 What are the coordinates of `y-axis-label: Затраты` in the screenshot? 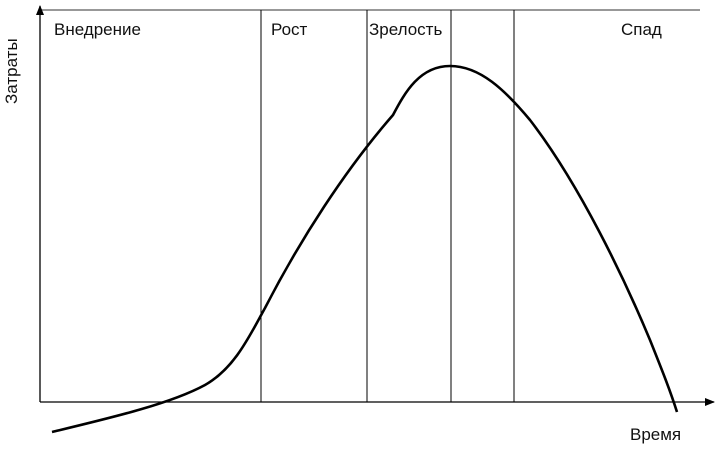 It's located at (11, 71).